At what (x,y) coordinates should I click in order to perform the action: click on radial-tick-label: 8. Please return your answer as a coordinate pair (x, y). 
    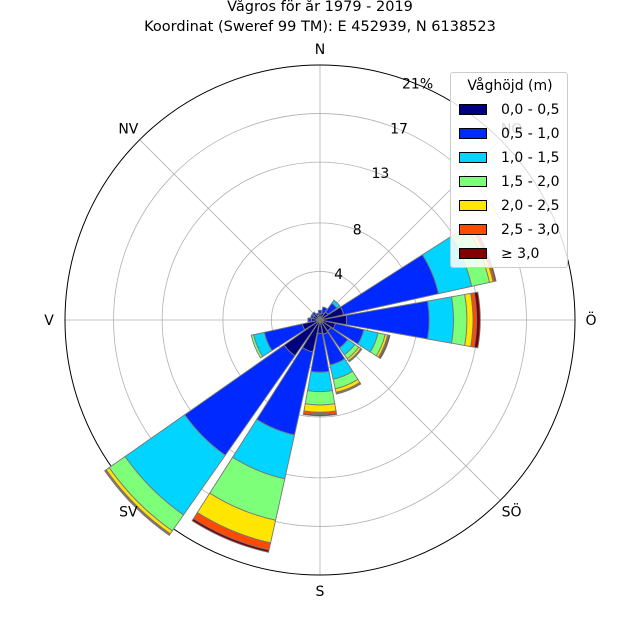
    Looking at the image, I should click on (357, 230).